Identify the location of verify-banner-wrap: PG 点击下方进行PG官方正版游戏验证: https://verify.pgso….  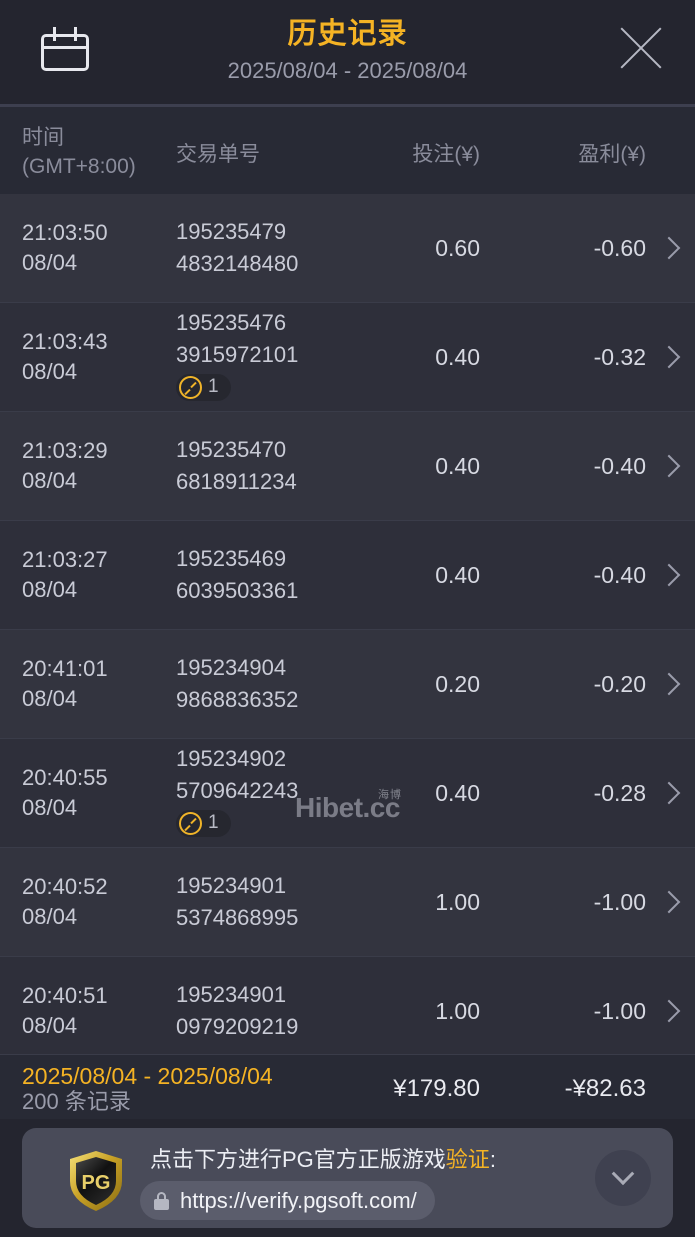
(347, 1178).